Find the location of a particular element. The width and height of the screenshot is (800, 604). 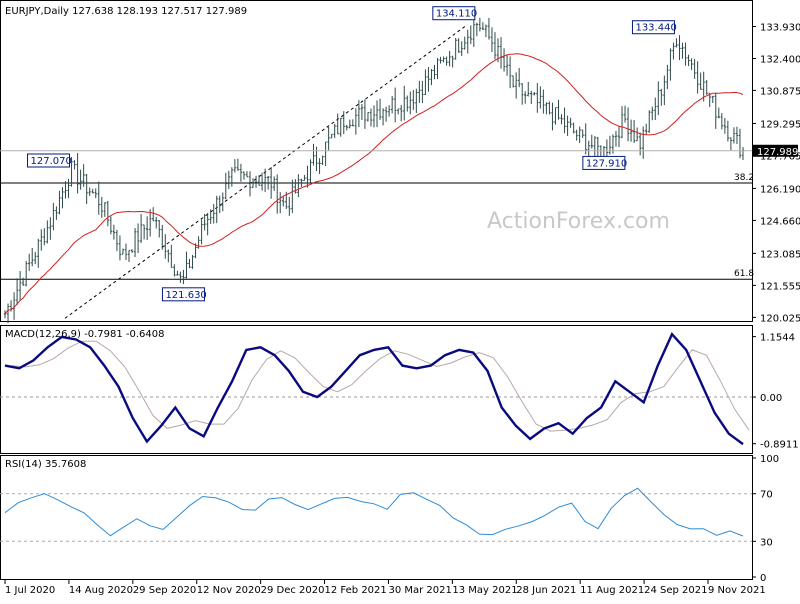

price-tick-label: 127.765 is located at coordinates (780, 156).